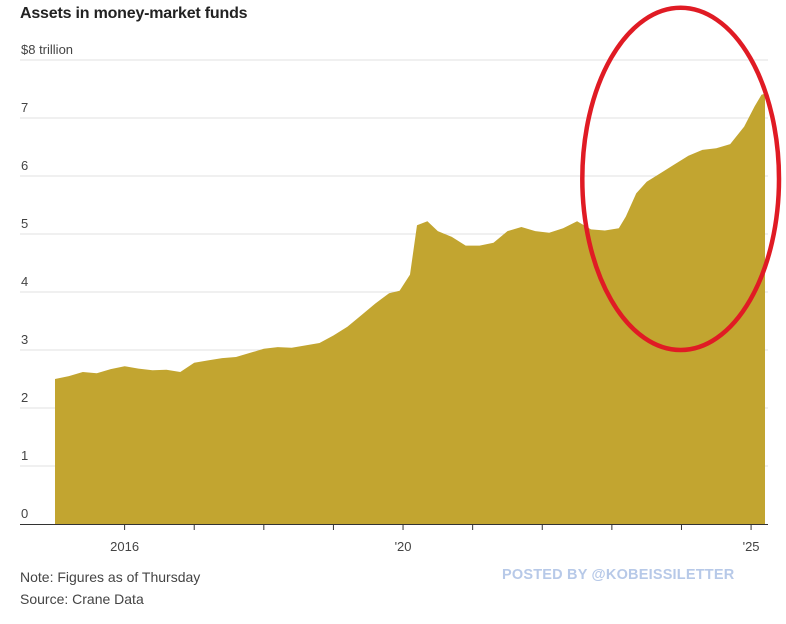 The height and width of the screenshot is (624, 786). Describe the element at coordinates (134, 13) in the screenshot. I see `chart-title: Assets in money-market funds` at that location.